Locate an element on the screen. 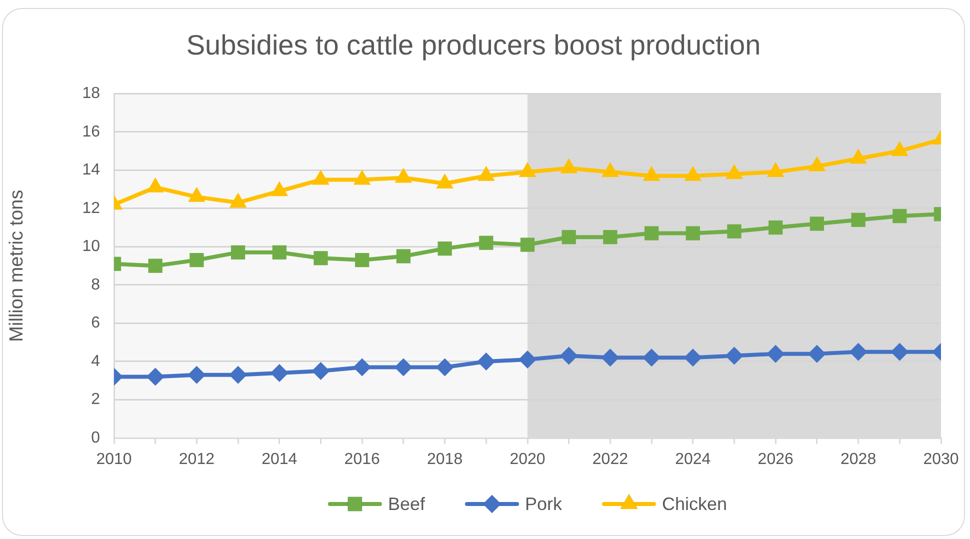  legend-label: Pork is located at coordinates (544, 504).